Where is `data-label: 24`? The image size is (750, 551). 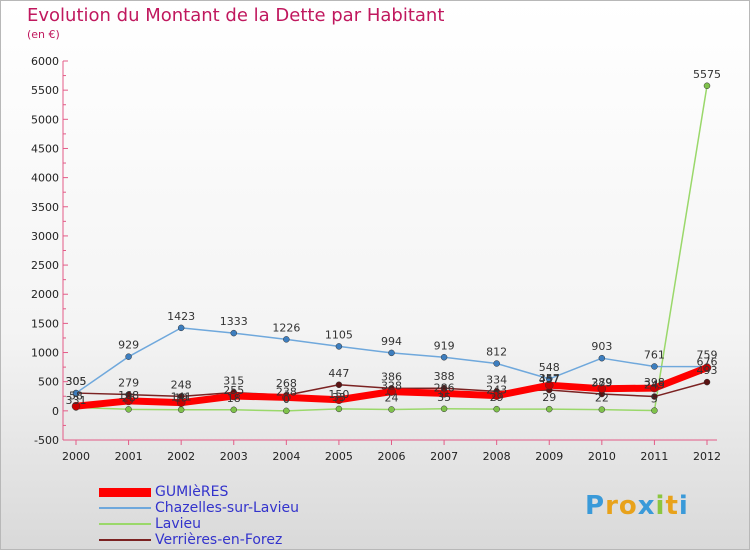
data-label: 24 is located at coordinates (392, 397).